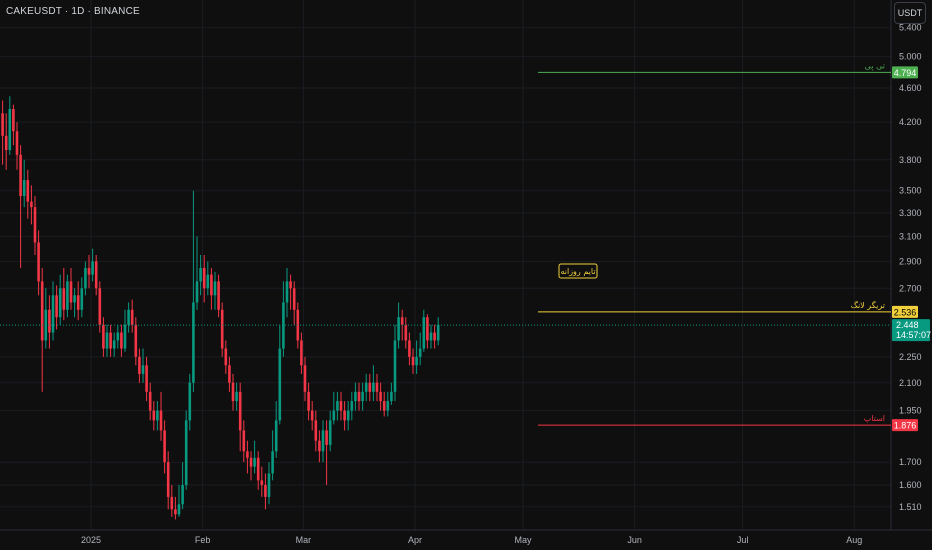 This screenshot has width=932, height=550. I want to click on current-price-countdown: 14:57:07, so click(913, 335).